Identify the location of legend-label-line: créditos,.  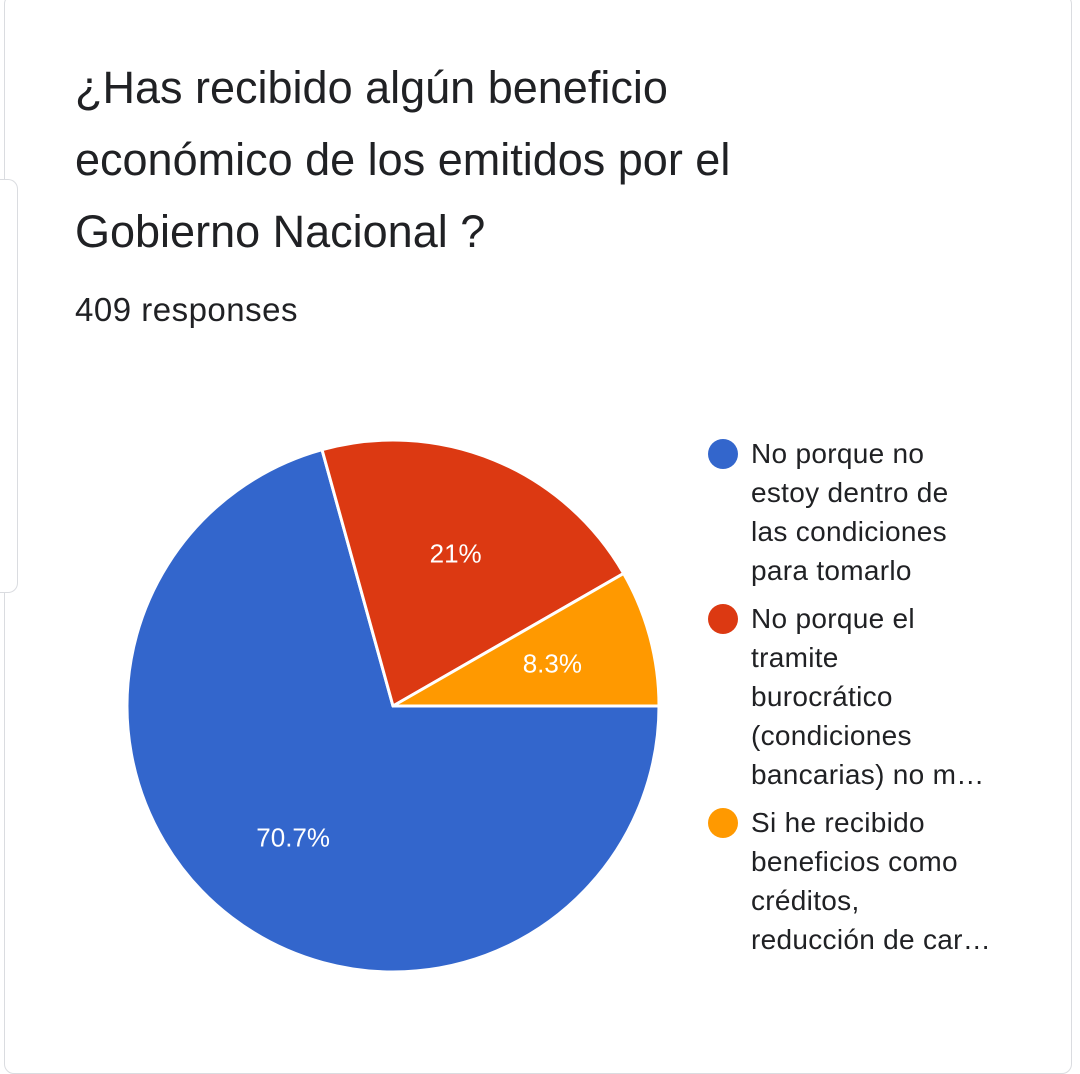
(805, 900).